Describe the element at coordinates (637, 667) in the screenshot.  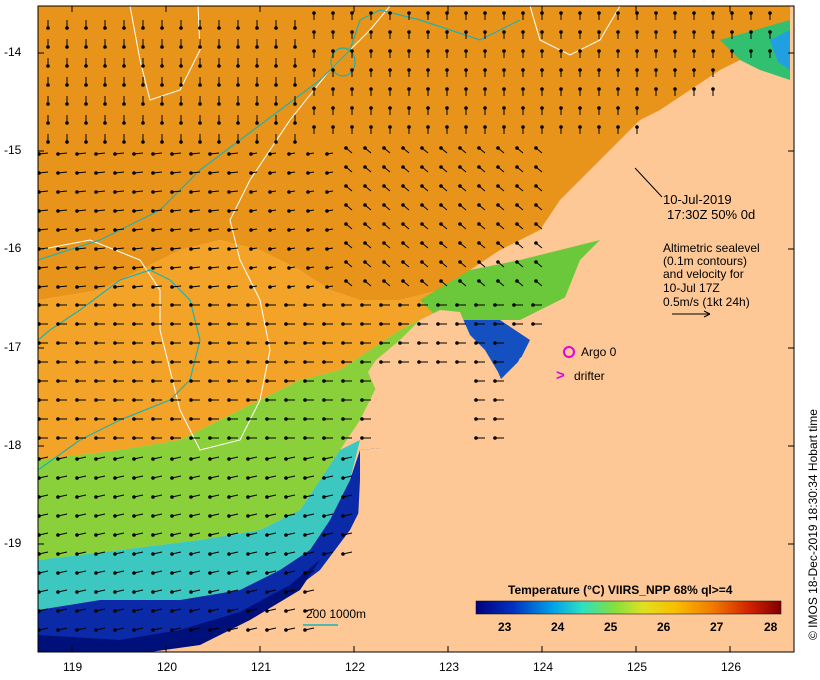
I see `x-tick-label: 125` at that location.